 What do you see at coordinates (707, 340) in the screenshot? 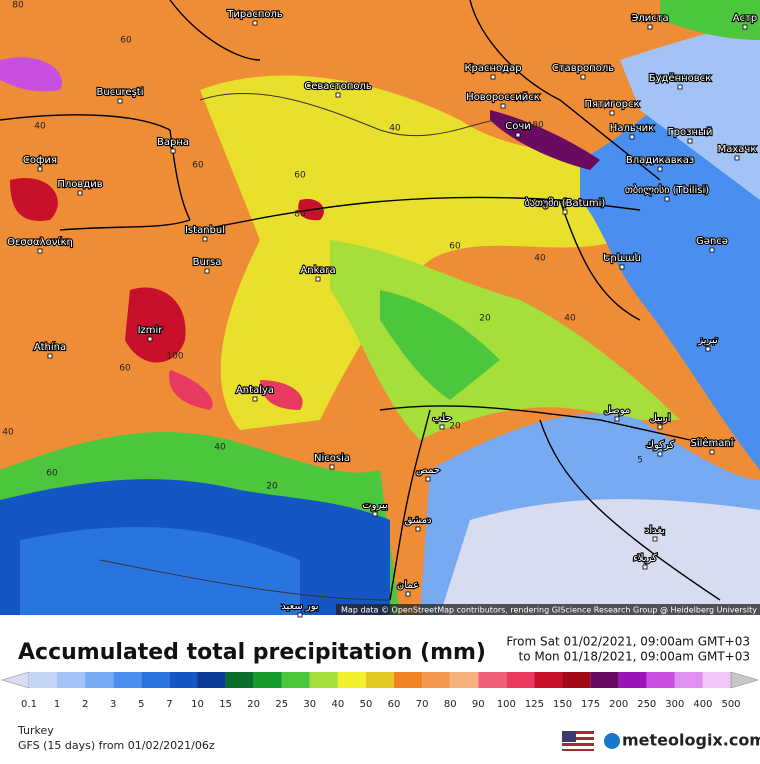
I see `city-label: تبريز` at bounding box center [707, 340].